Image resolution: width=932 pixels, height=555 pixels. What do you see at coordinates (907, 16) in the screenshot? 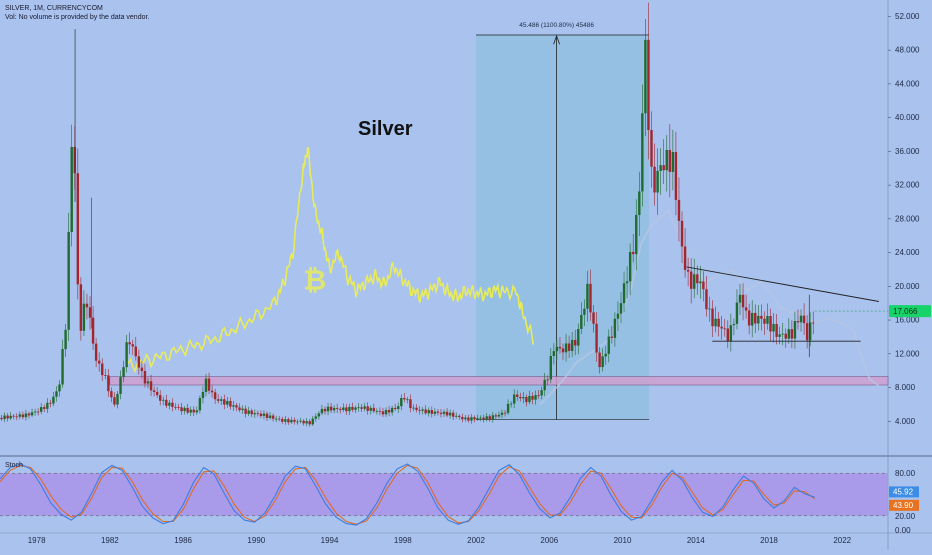
I see `y-tick-label: 52.000` at bounding box center [907, 16].